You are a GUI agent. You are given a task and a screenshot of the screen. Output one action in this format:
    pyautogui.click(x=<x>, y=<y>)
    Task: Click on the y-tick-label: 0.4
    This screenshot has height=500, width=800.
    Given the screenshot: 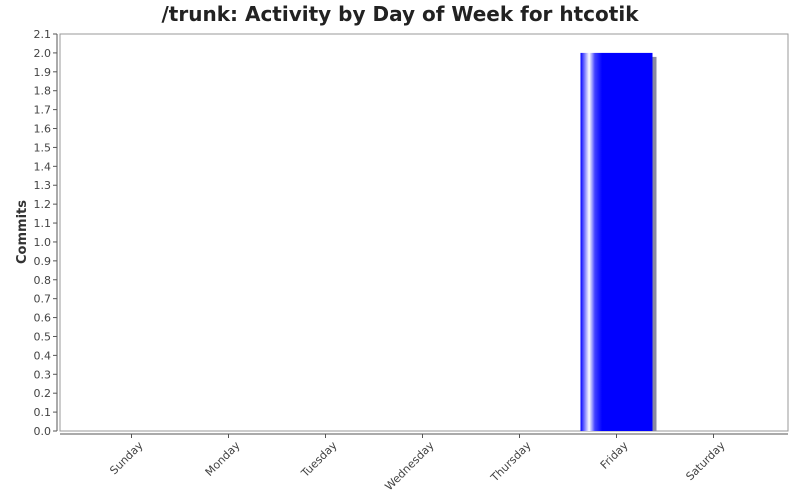 What is the action you would take?
    pyautogui.click(x=43, y=355)
    